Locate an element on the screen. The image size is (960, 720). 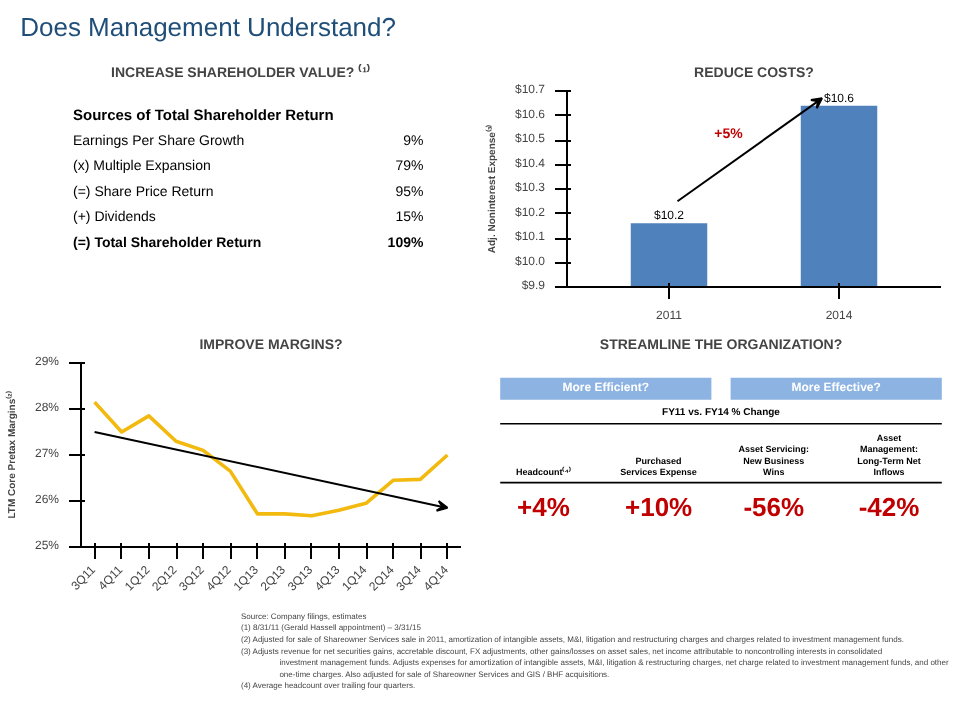
text: +10% is located at coordinates (658, 506).